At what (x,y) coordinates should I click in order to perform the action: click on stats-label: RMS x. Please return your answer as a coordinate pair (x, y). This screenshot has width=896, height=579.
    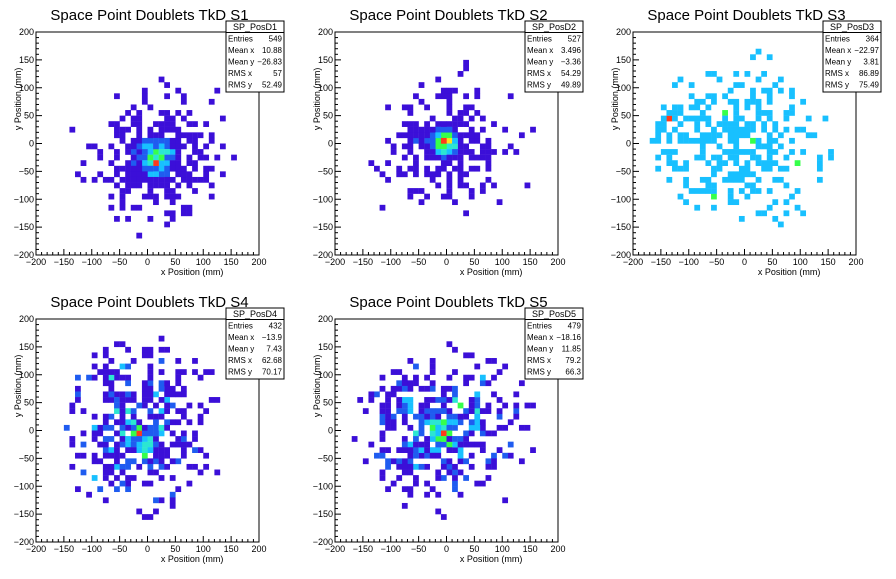
    Looking at the image, I should click on (240, 360).